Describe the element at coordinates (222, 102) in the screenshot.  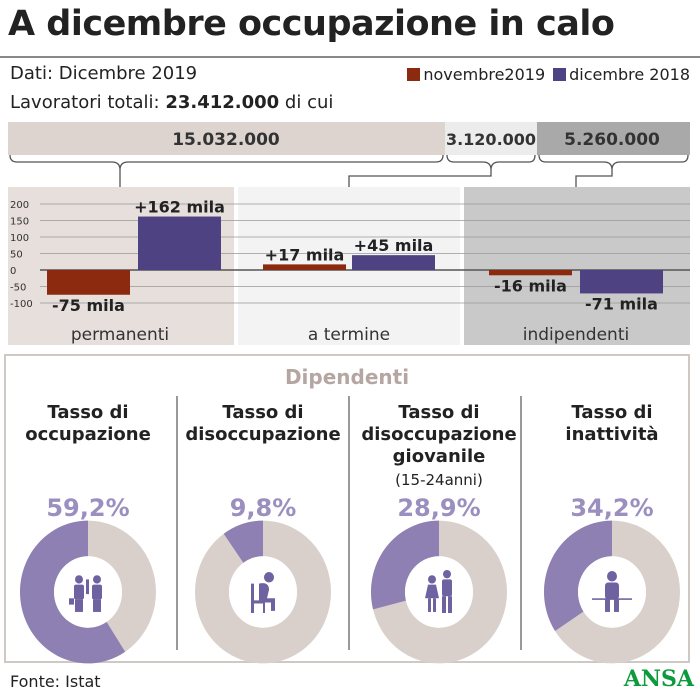
I see `total-value: 23.412.000` at that location.